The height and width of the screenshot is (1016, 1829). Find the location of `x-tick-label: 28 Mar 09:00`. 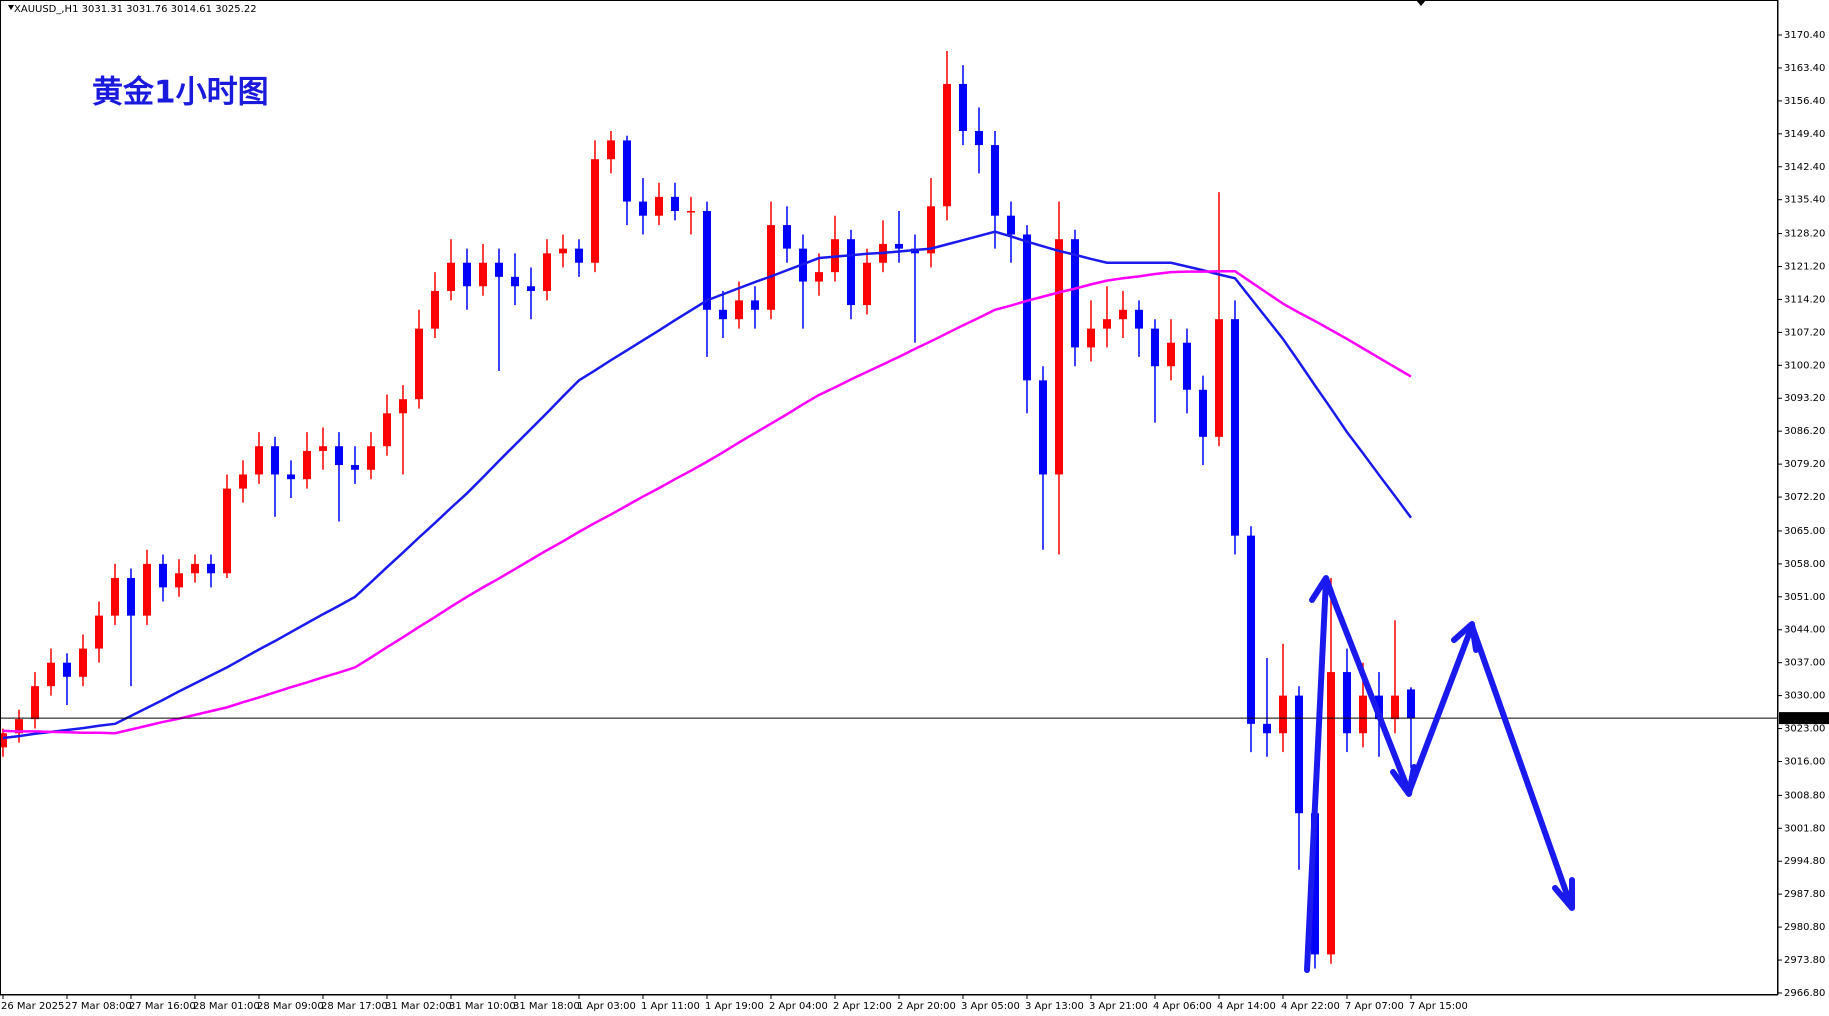

x-tick-label: 28 Mar 09:00 is located at coordinates (290, 1006).